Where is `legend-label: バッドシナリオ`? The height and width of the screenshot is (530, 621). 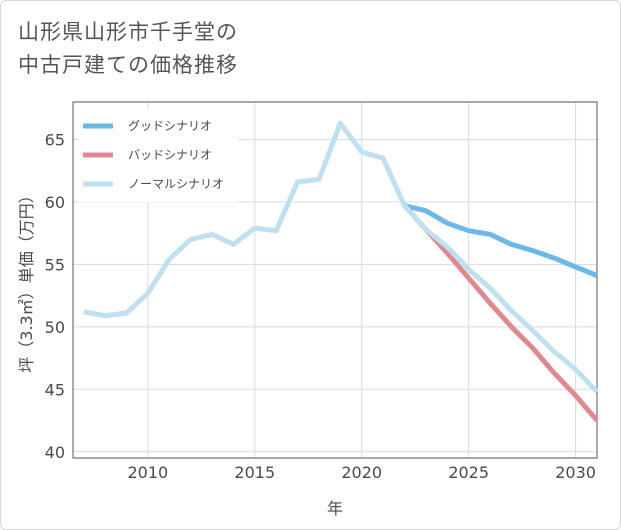 legend-label: バッドシナリオ is located at coordinates (170, 155).